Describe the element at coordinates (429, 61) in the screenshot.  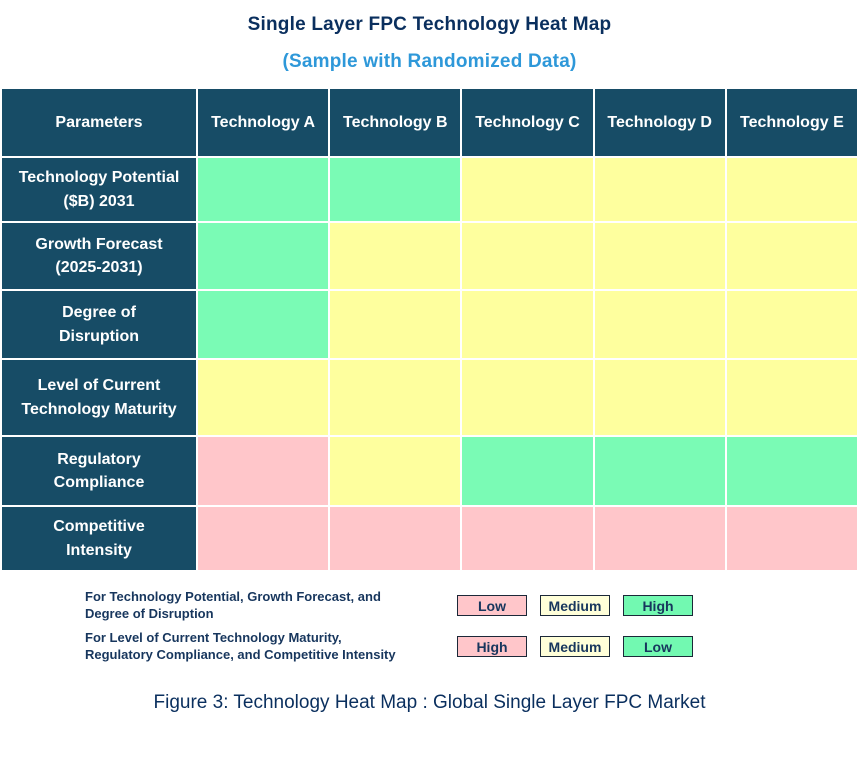
I see `page-subtitle: (Sample with Randomized Data)` at that location.